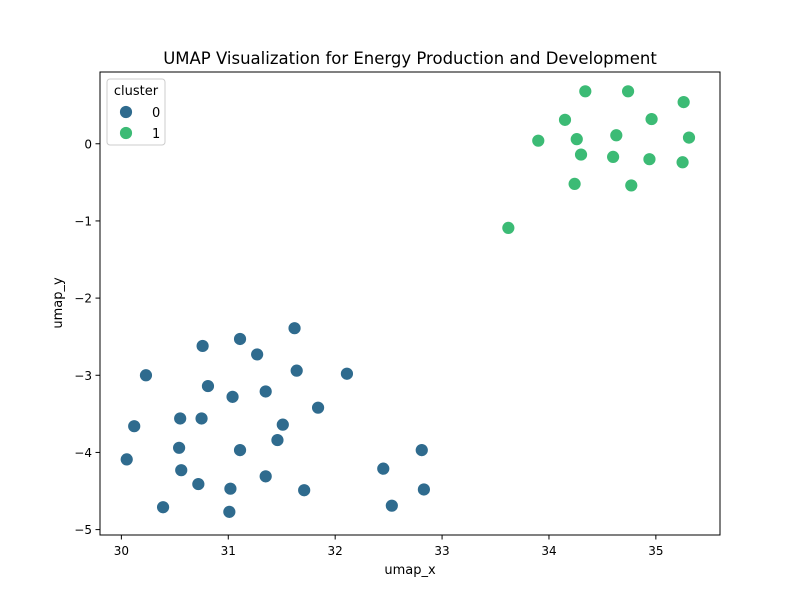 Image resolution: width=800 pixels, height=600 pixels. Describe the element at coordinates (88, 144) in the screenshot. I see `y-tick-label: 0` at that location.